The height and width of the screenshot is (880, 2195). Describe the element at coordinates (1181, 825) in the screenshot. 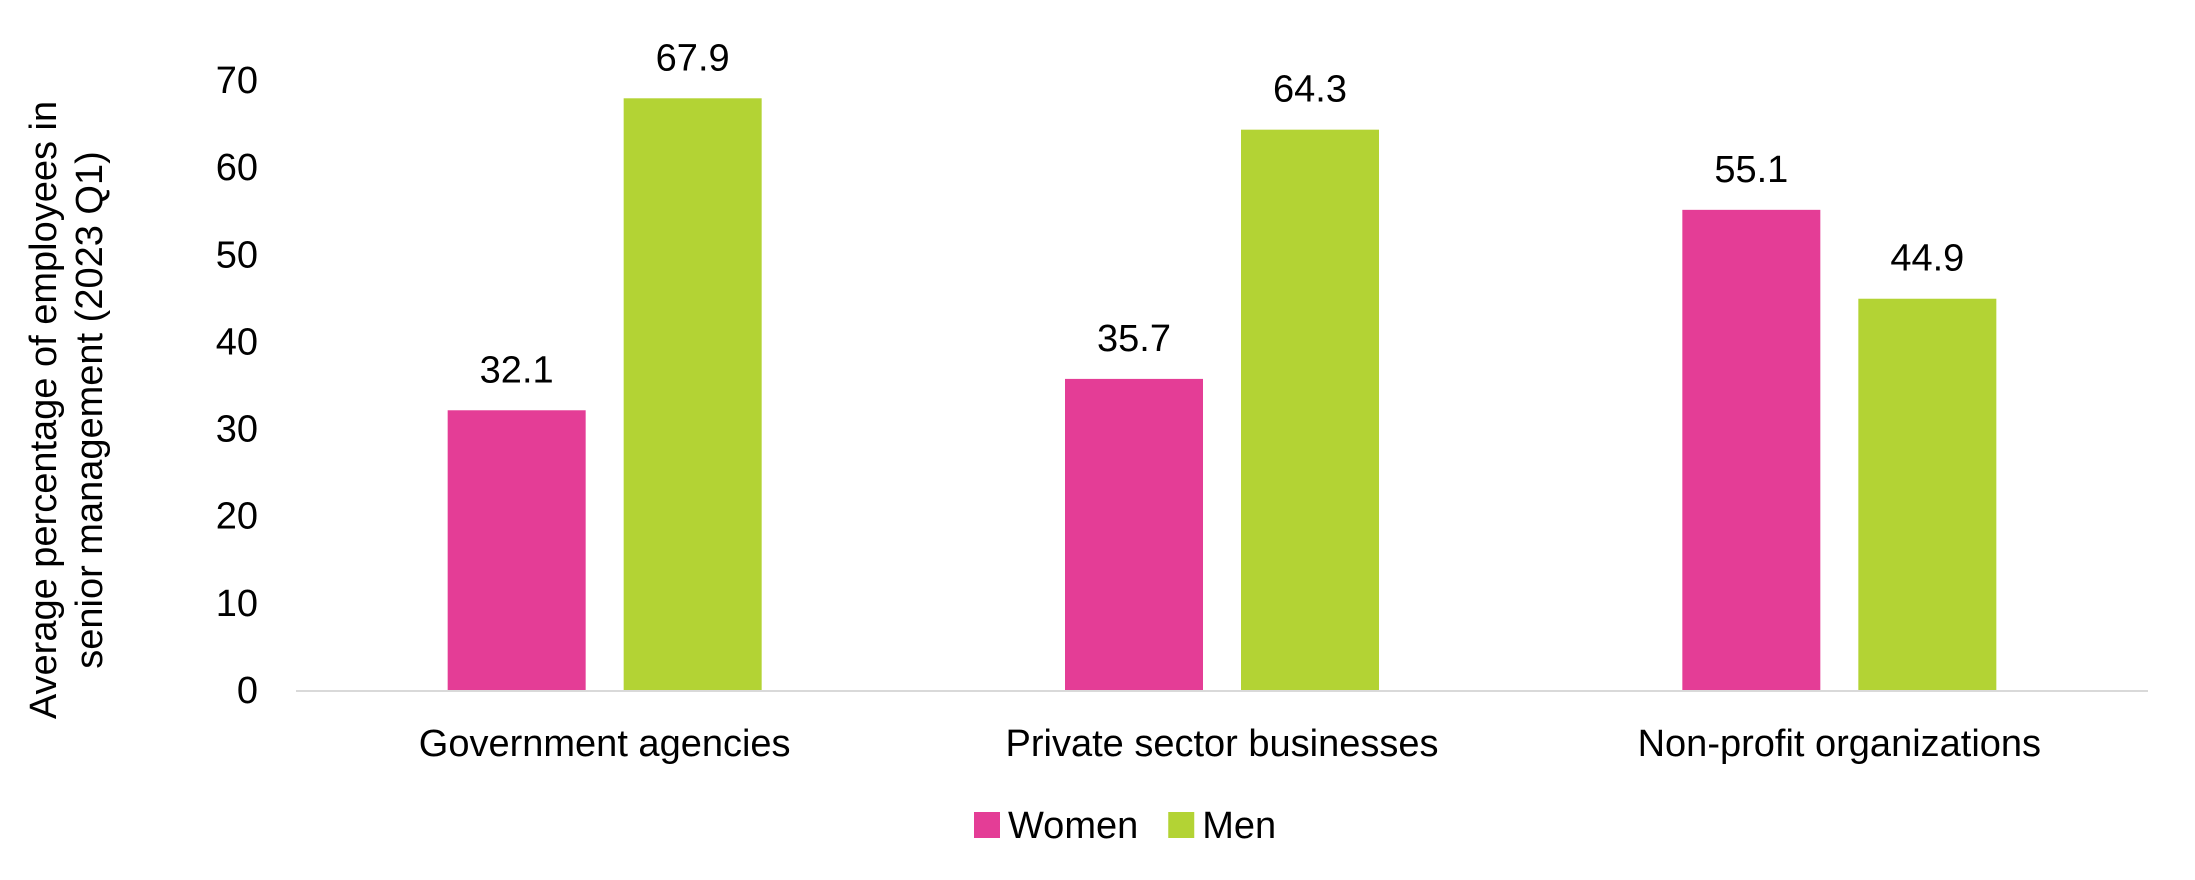

I see `legend-swatch-men` at that location.